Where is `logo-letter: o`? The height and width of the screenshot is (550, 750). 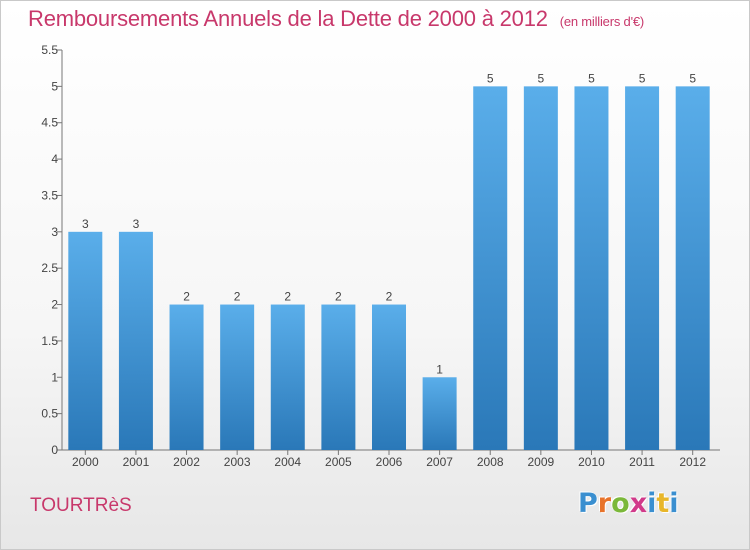 logo-letter: o is located at coordinates (620, 503).